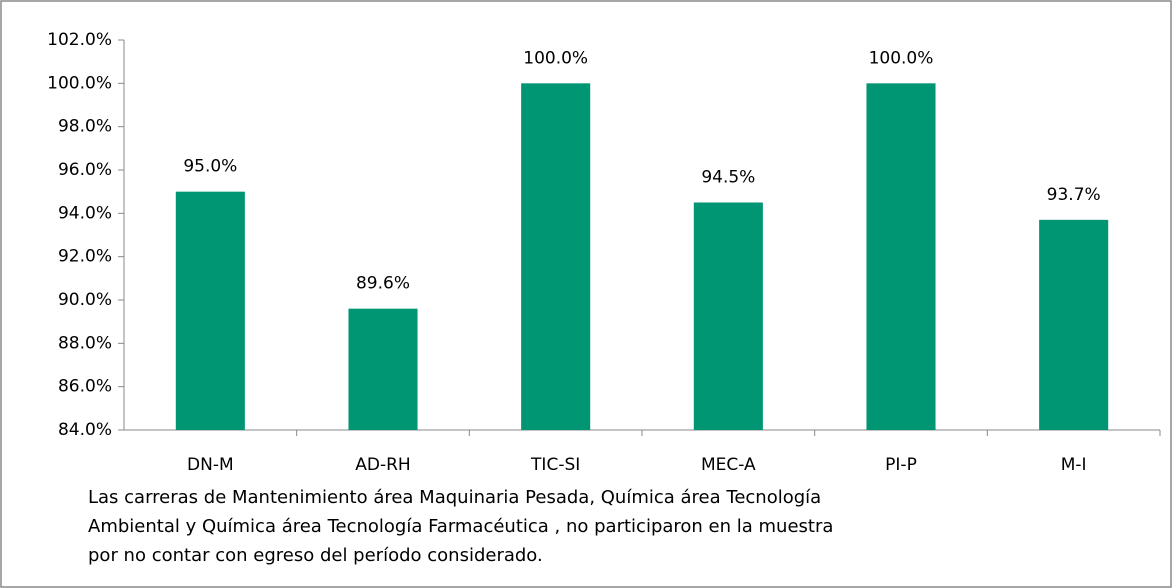 The image size is (1172, 588). Describe the element at coordinates (85, 127) in the screenshot. I see `y-tick-label: 98.0%` at that location.